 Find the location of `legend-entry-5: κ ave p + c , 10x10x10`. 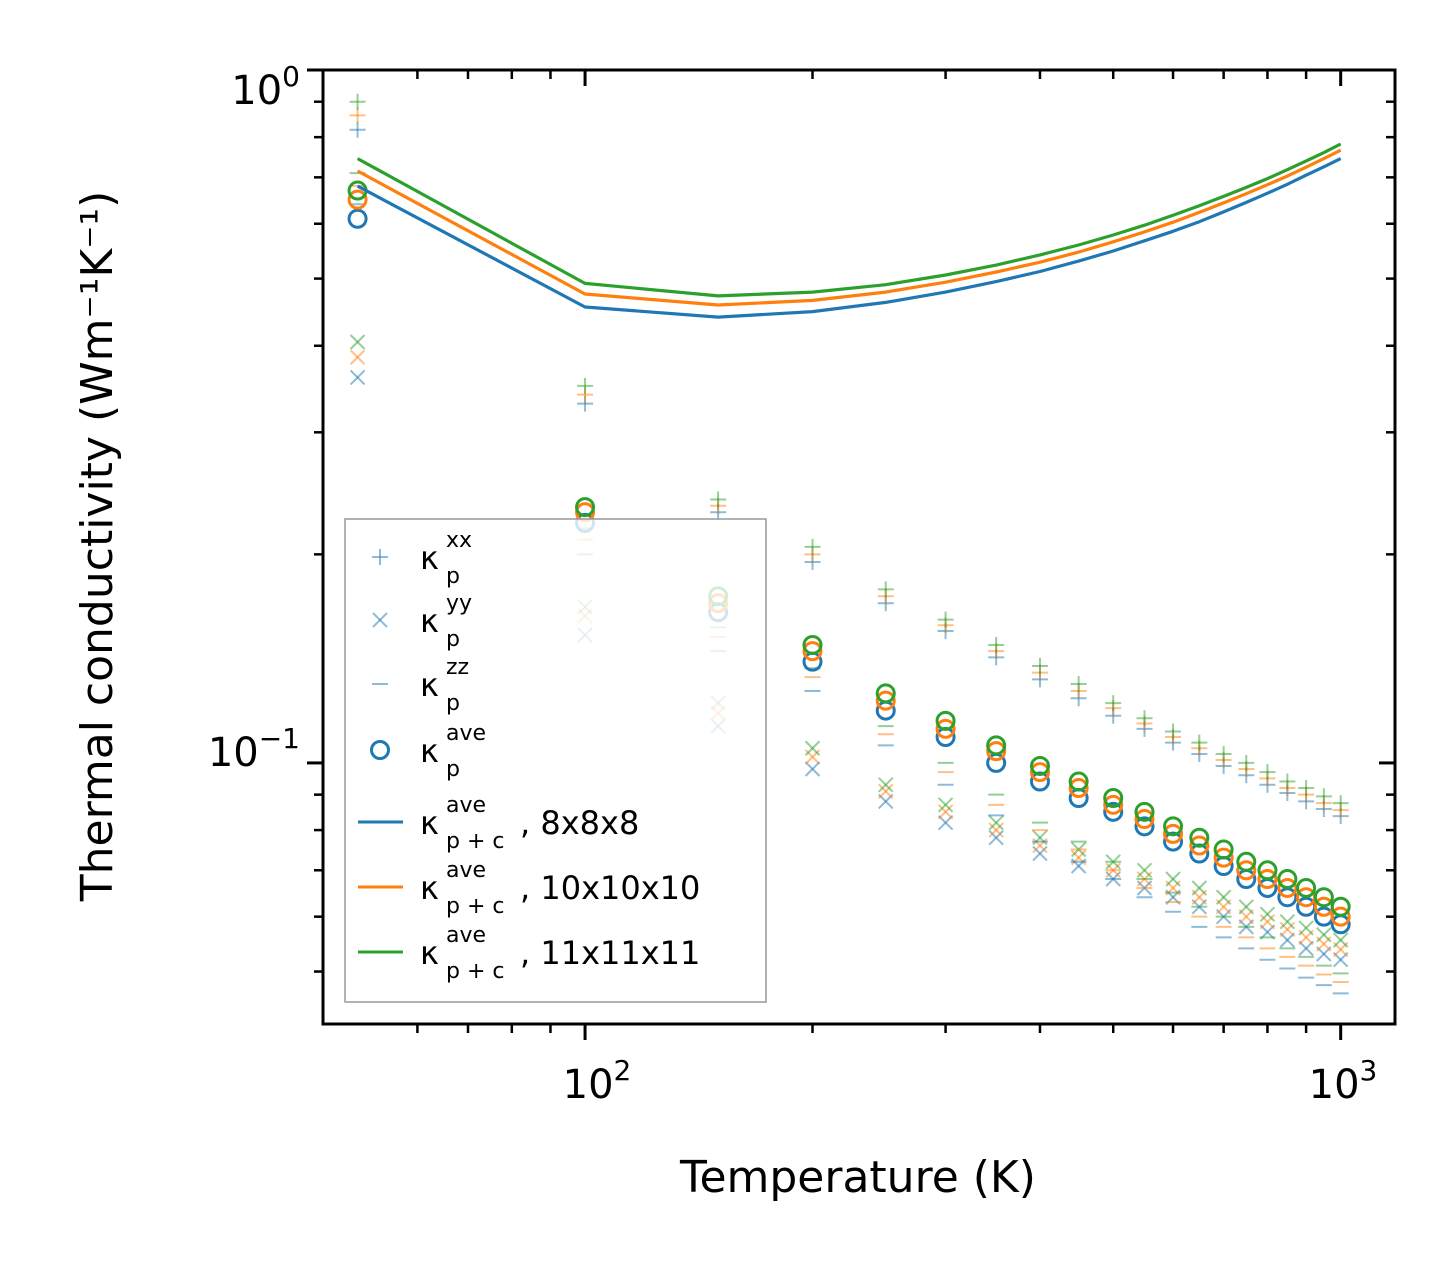

legend-entry-5: κ ave p + c , 10x10x10 is located at coordinates (529, 888).